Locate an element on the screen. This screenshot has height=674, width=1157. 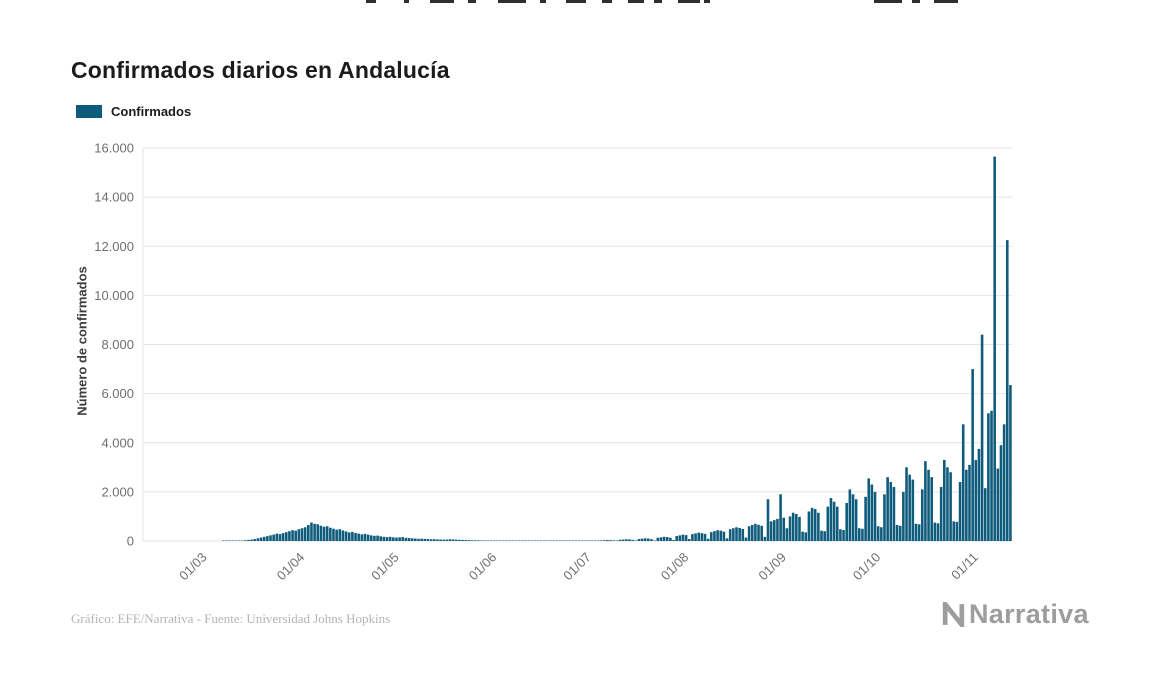
y-tick-label: 0 is located at coordinates (130, 541).